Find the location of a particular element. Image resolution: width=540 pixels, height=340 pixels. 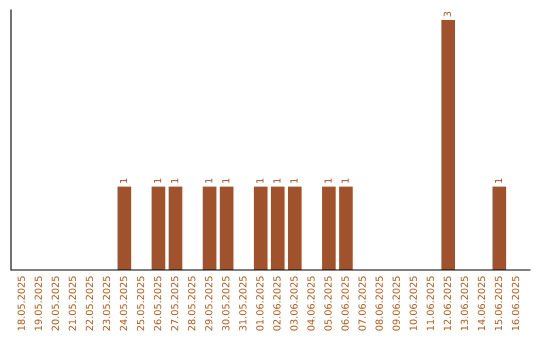

x-tick-label: 14.06.2025 is located at coordinates (482, 303).